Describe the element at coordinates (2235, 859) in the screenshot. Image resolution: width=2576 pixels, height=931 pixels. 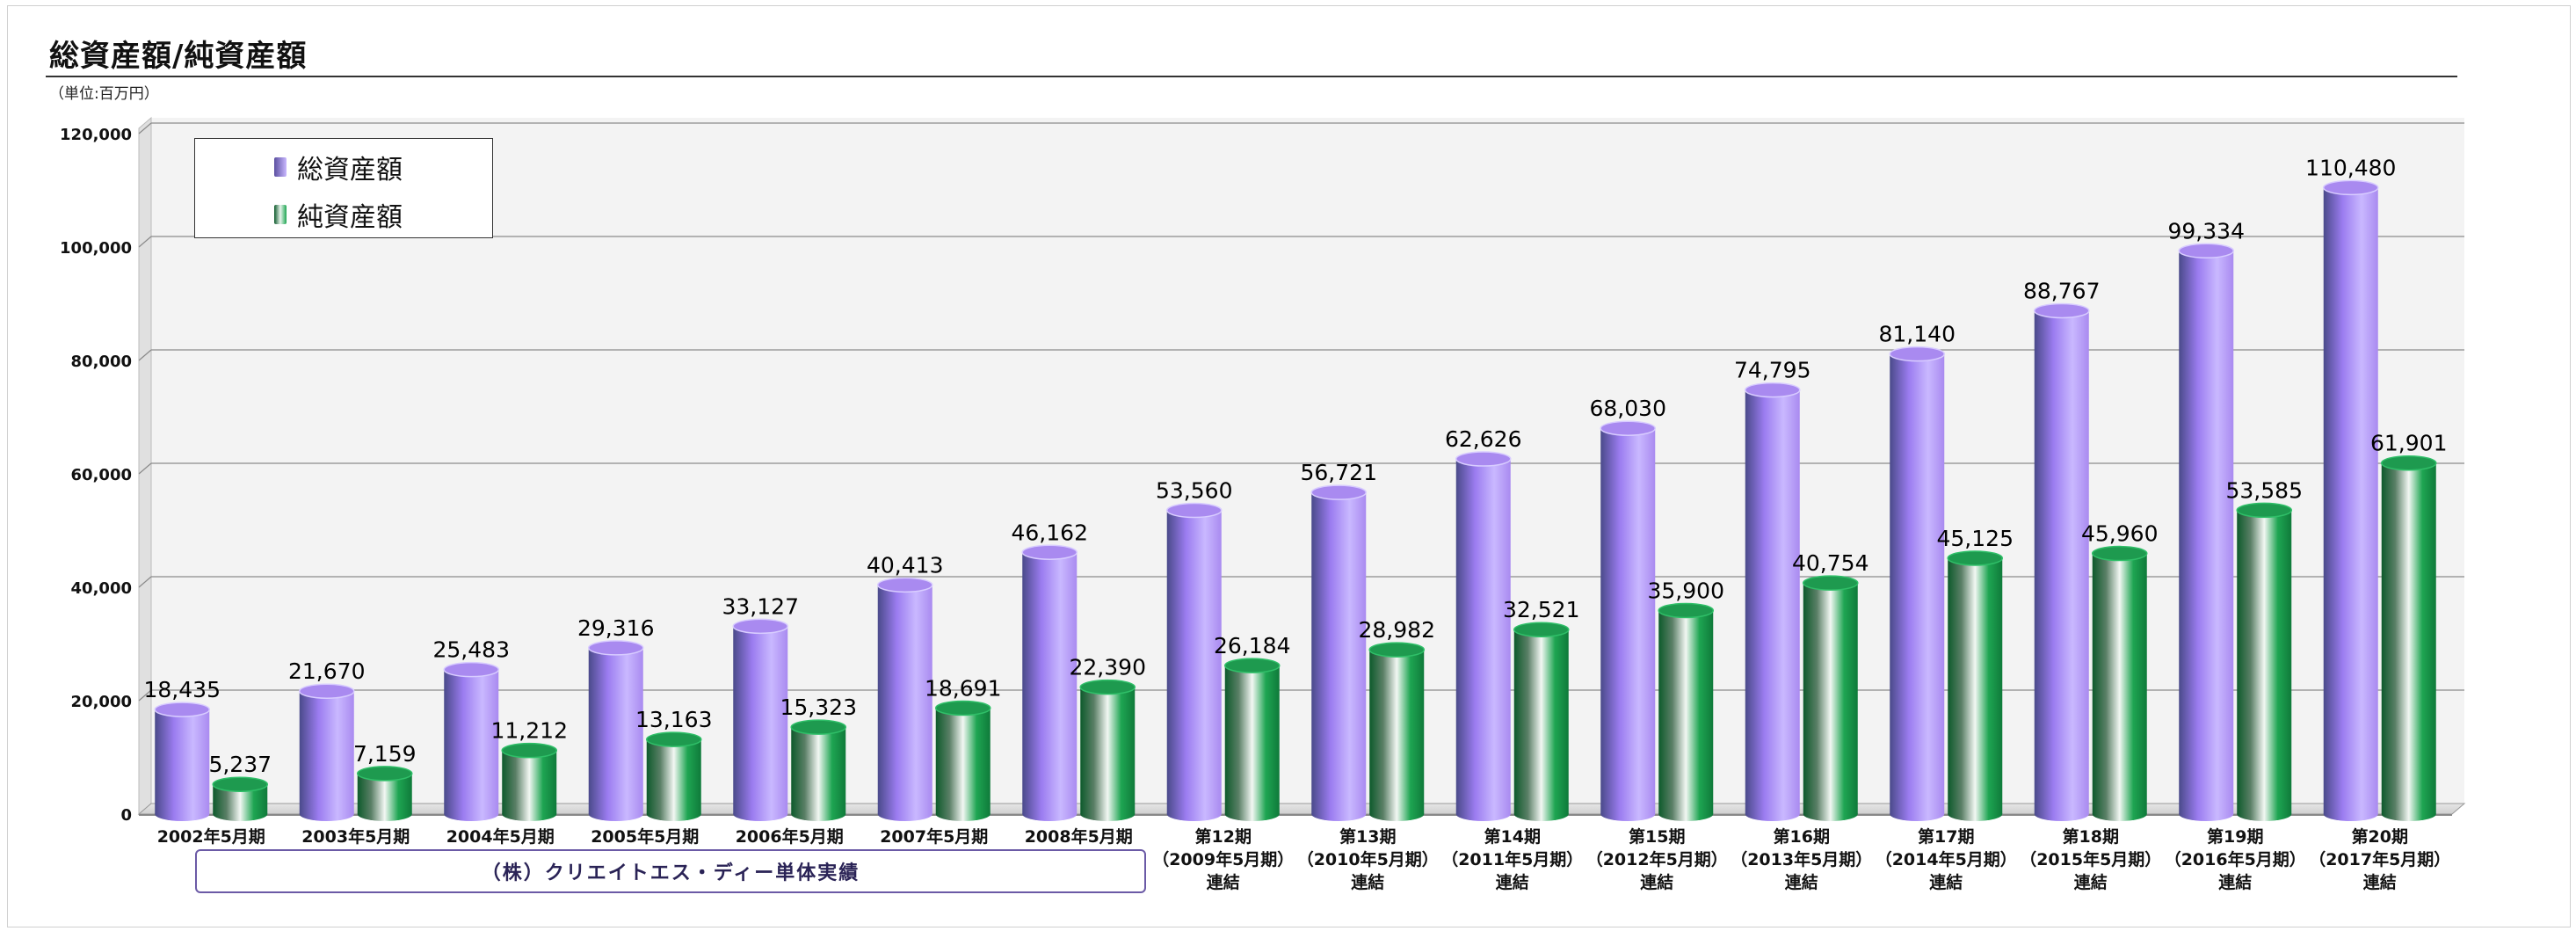
I see `x-tick-label: （2016年5月期）` at that location.